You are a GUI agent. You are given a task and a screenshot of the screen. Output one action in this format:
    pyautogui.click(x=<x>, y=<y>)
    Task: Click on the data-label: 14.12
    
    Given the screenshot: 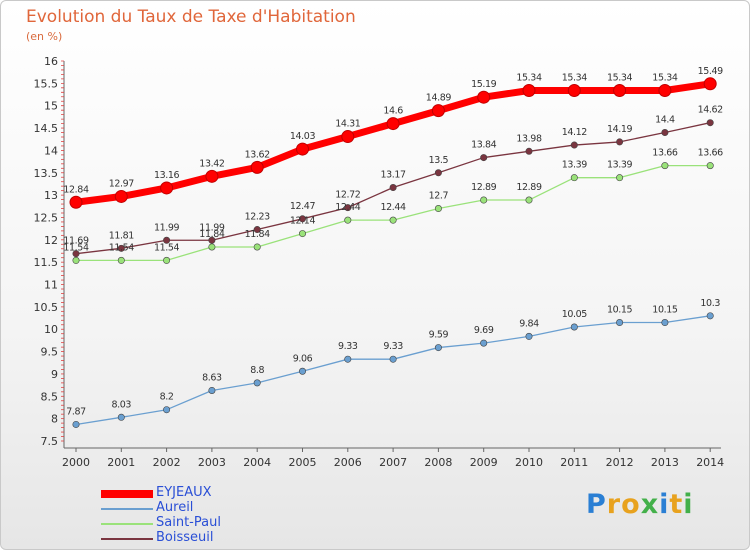 What is the action you would take?
    pyautogui.click(x=575, y=132)
    